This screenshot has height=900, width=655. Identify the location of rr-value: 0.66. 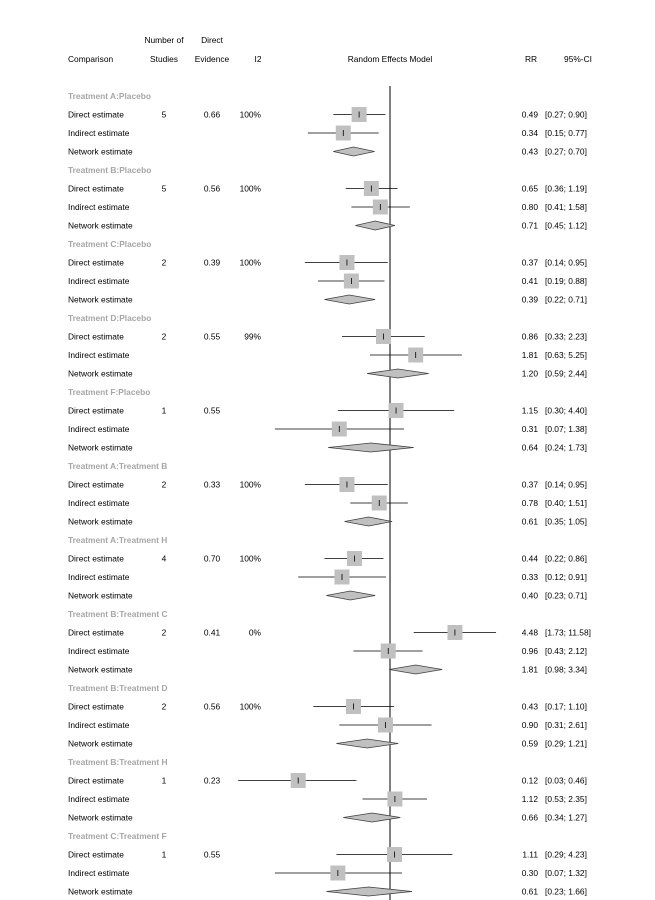
(530, 818).